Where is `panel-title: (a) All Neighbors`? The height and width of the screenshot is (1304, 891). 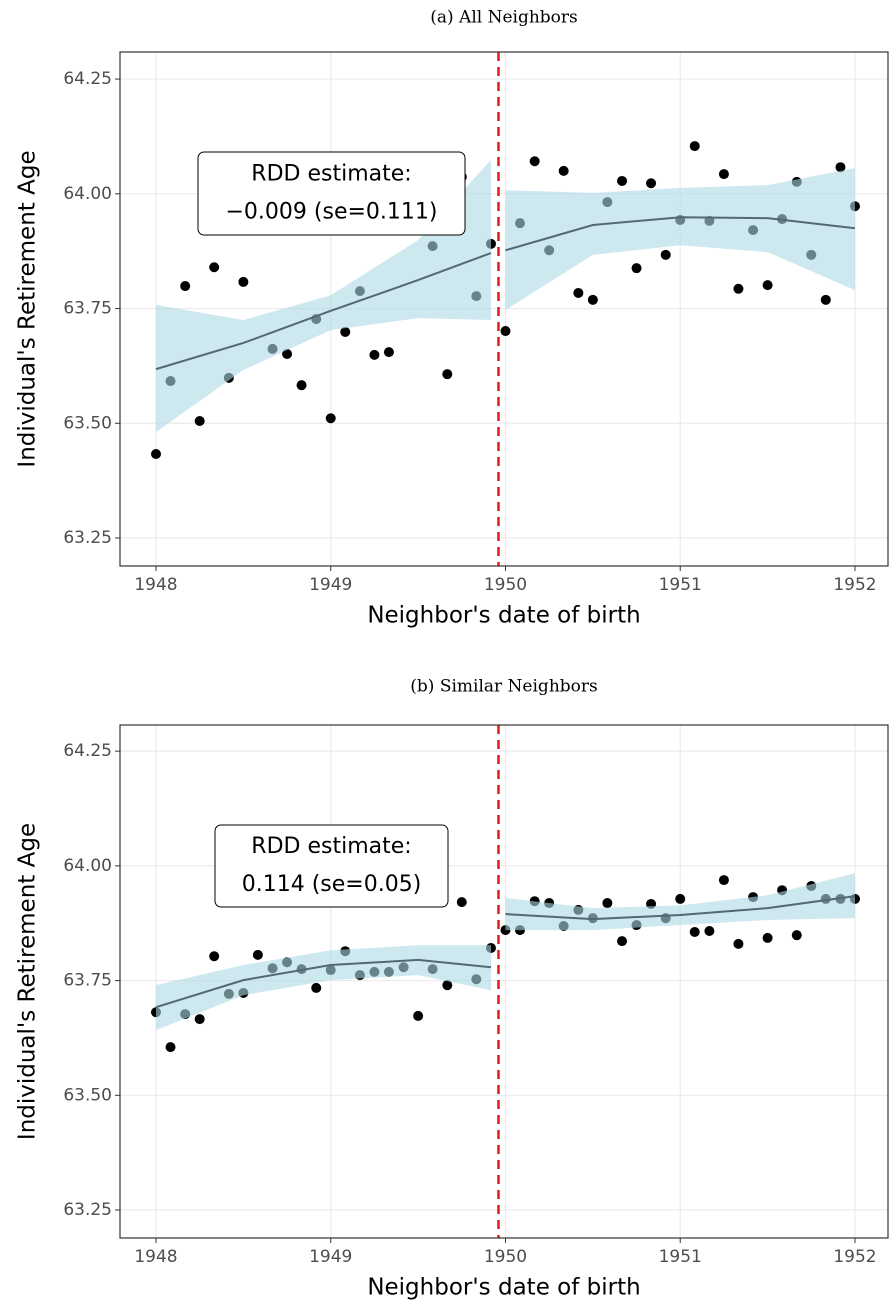 panel-title: (a) All Neighbors is located at coordinates (504, 18).